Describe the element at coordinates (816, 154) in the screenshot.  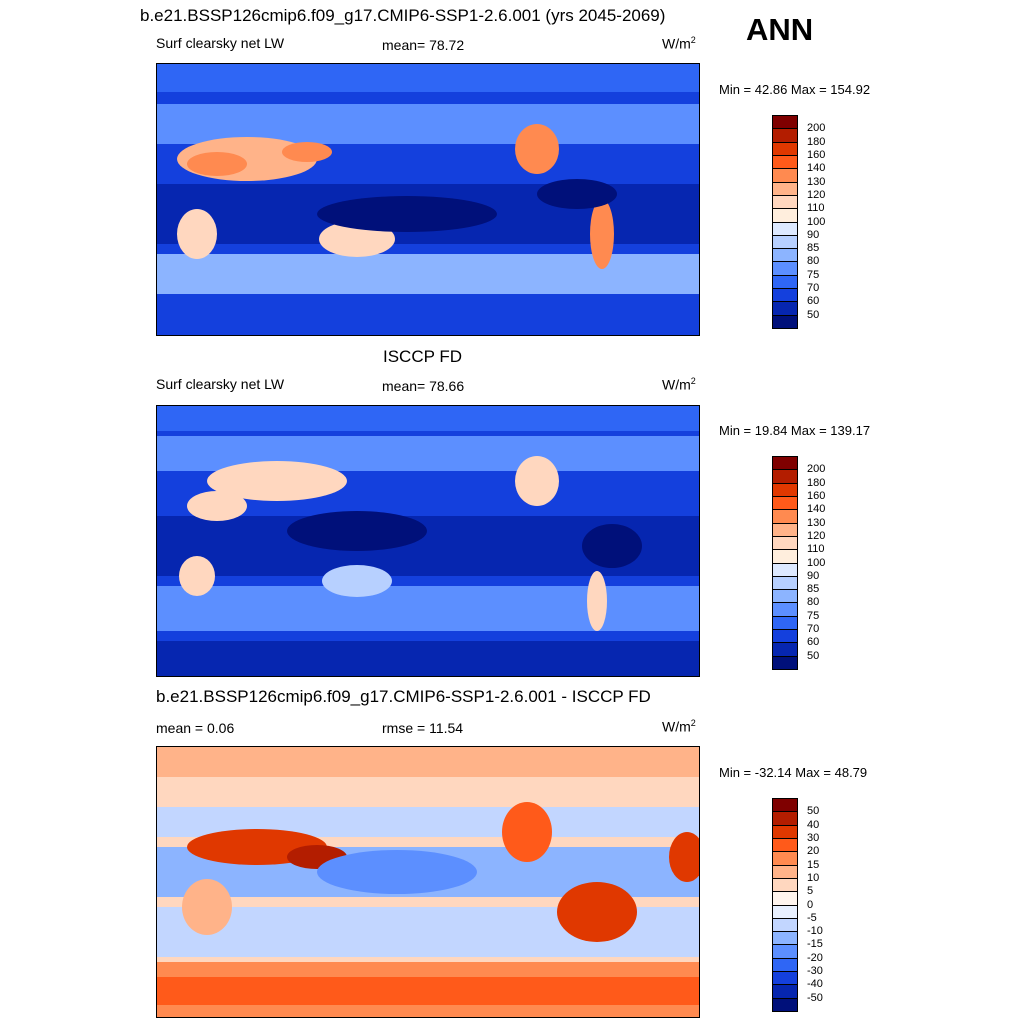
I see `colorbar-tick-label: 160` at that location.